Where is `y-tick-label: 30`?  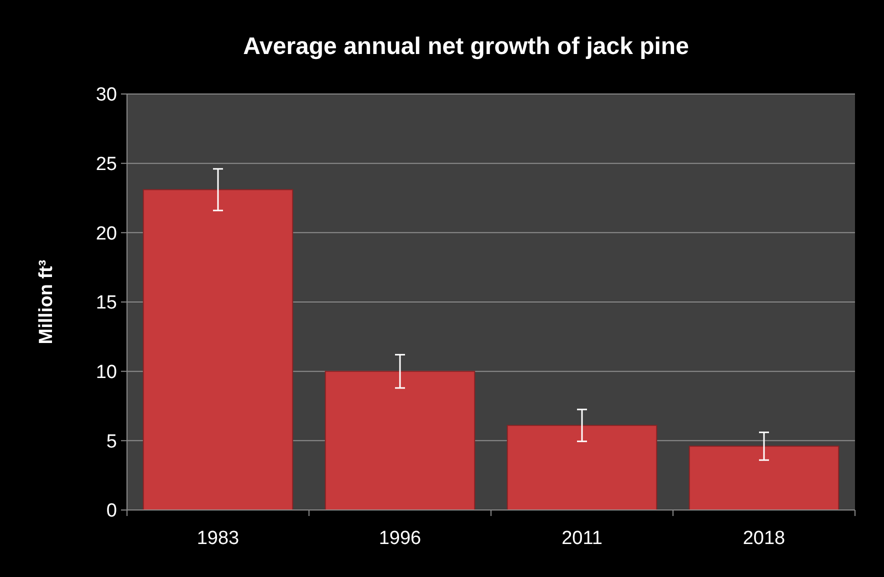
y-tick-label: 30 is located at coordinates (106, 95).